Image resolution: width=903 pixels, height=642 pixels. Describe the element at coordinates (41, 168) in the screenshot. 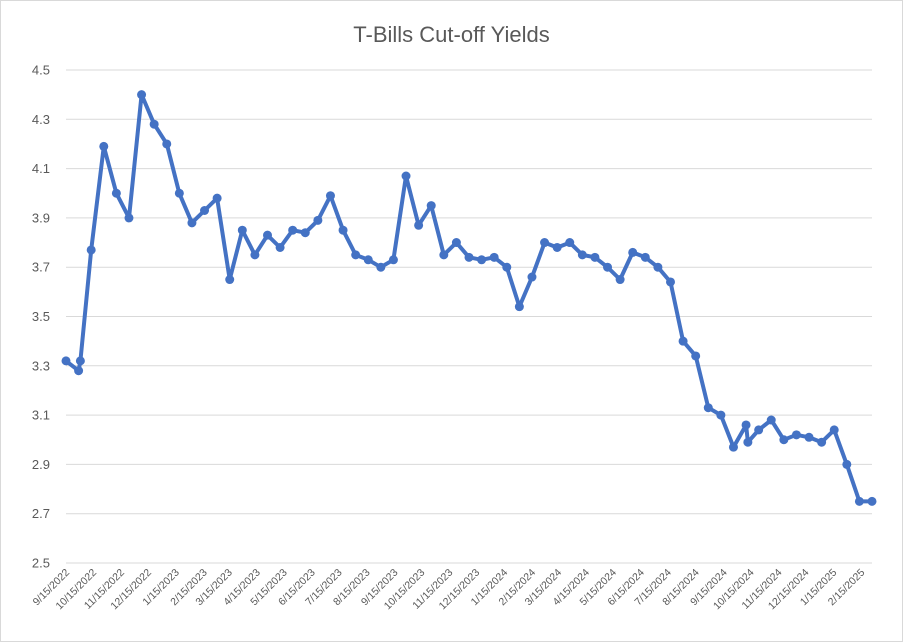

I see `y-tick-label: 4.1` at that location.